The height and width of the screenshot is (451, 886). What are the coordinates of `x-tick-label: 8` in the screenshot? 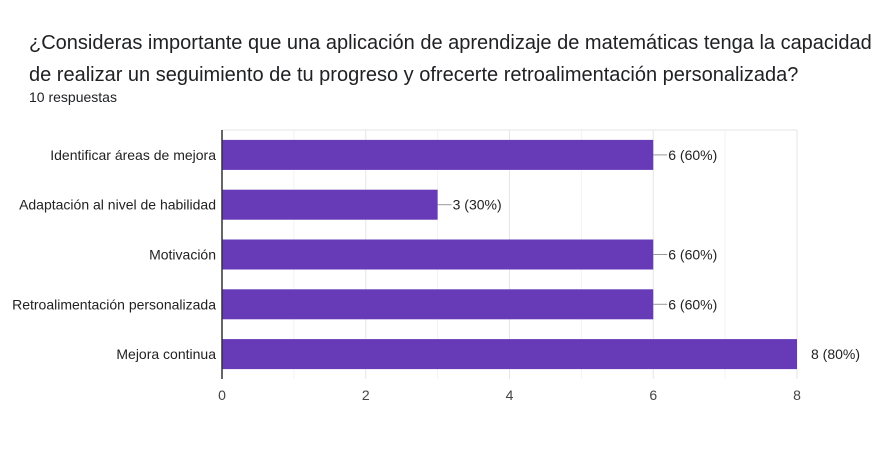 It's located at (797, 395).